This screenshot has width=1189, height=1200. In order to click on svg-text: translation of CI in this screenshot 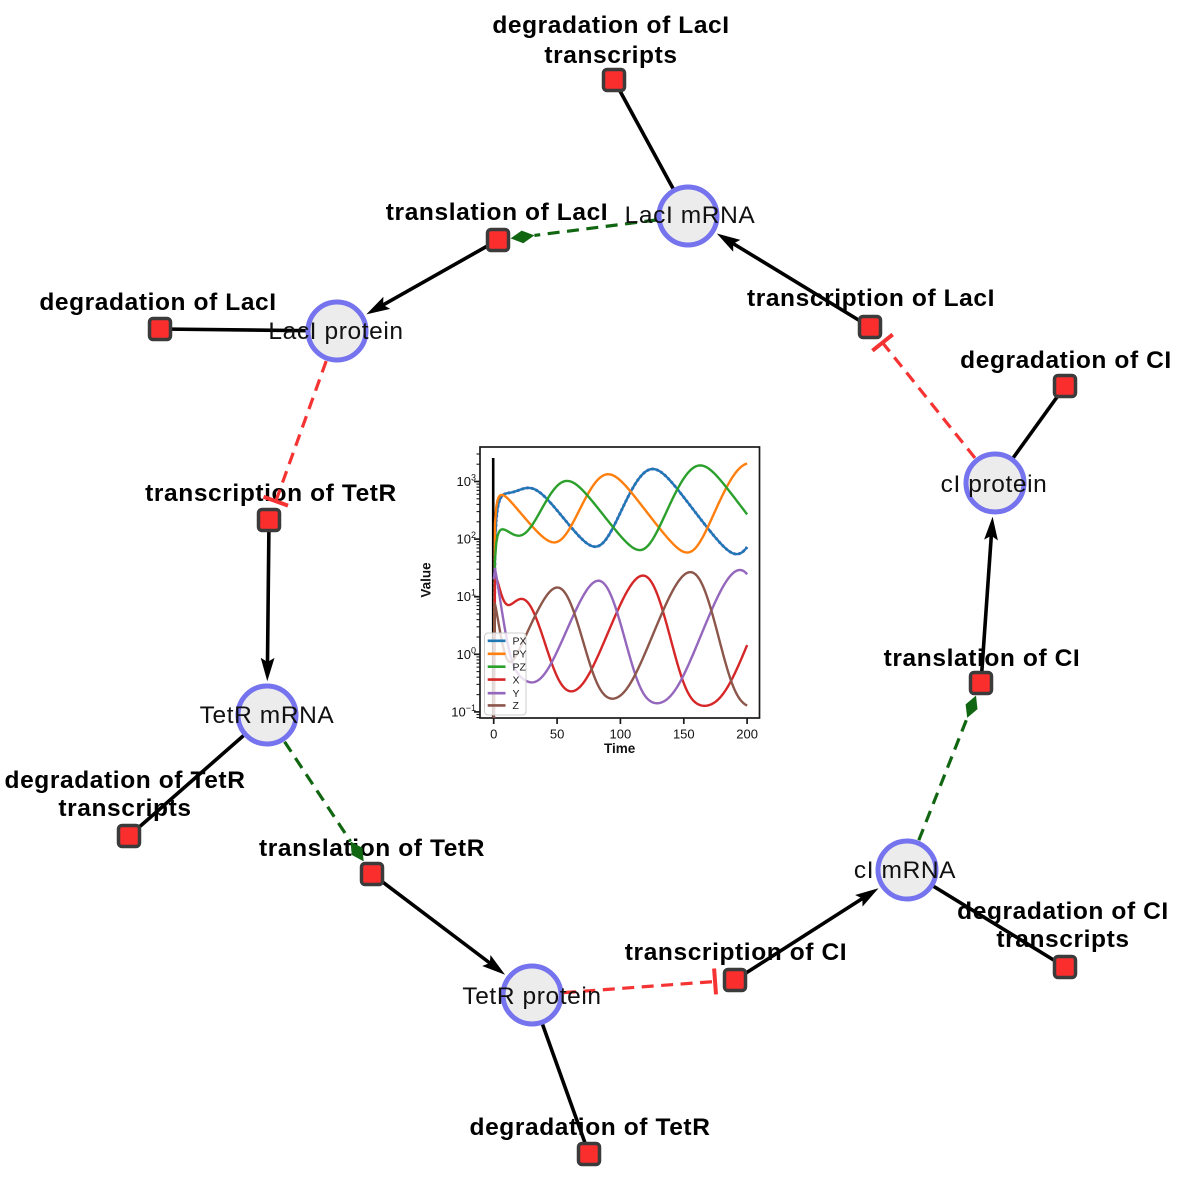, I will do `click(982, 658)`.